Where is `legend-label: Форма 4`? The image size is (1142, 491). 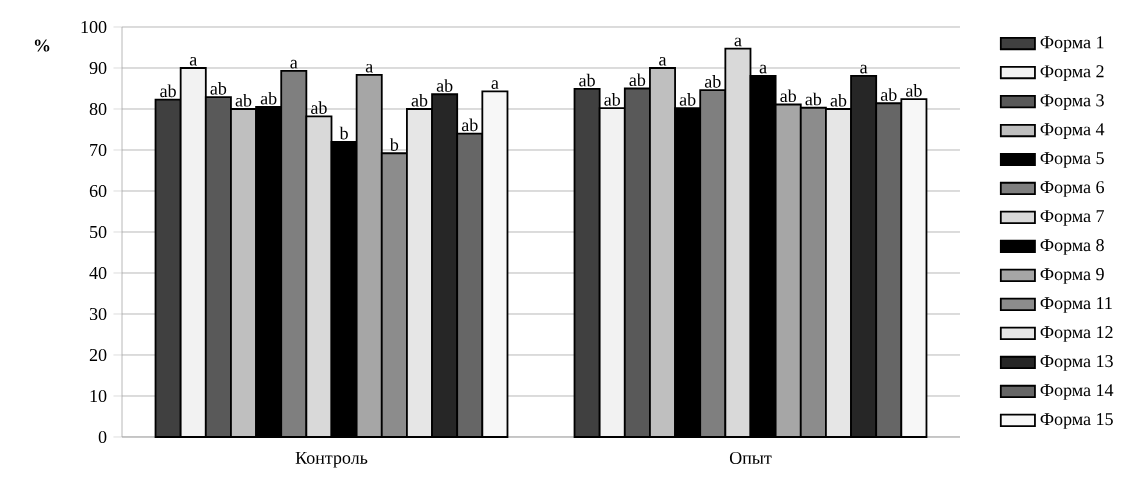
legend-label: Форма 4 is located at coordinates (1072, 131).